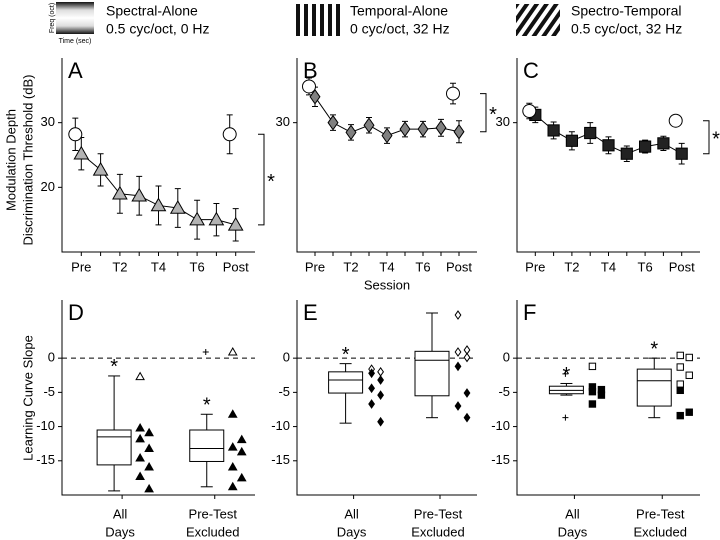 The width and height of the screenshot is (720, 540). Describe the element at coordinates (27, 160) in the screenshot. I see `y-axis-label: Discrimination Threshold (dB)` at that location.